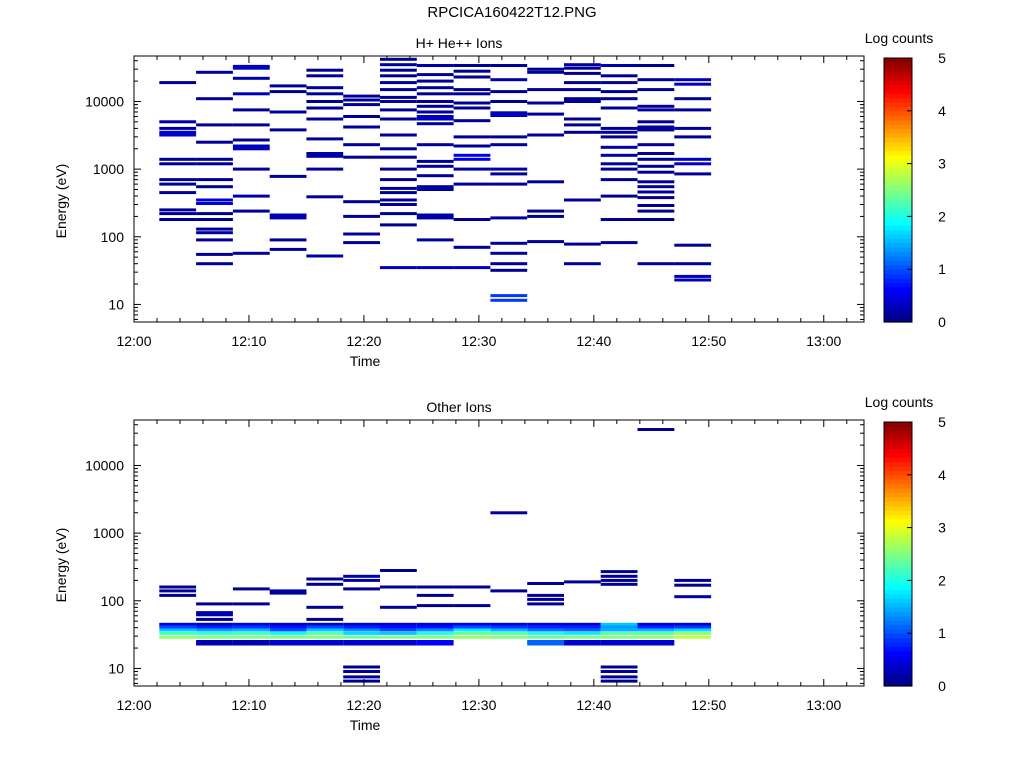 Image resolution: width=1024 pixels, height=768 pixels. What do you see at coordinates (942, 216) in the screenshot?
I see `top-colorbar-tick-label: 2` at bounding box center [942, 216].